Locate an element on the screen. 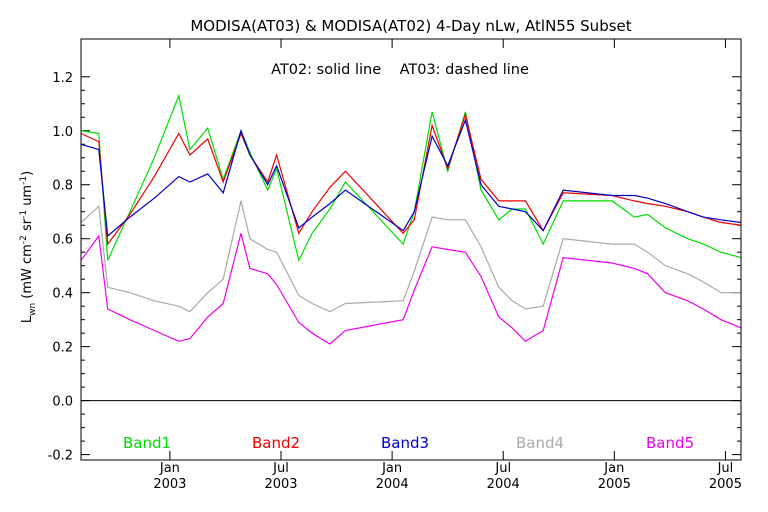  y-axis-label-mid2: um is located at coordinates (27, 197).